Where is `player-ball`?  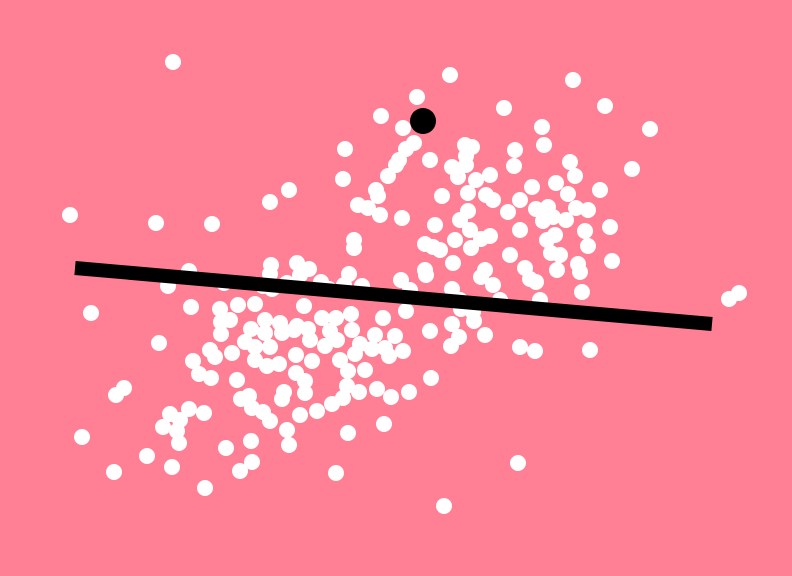 player-ball is located at coordinates (423, 121).